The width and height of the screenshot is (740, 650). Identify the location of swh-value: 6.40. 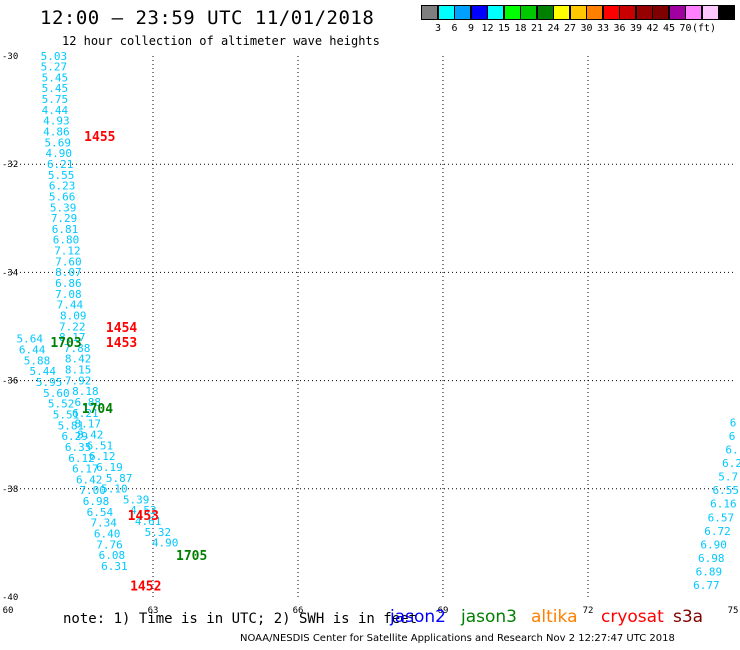
(107, 533).